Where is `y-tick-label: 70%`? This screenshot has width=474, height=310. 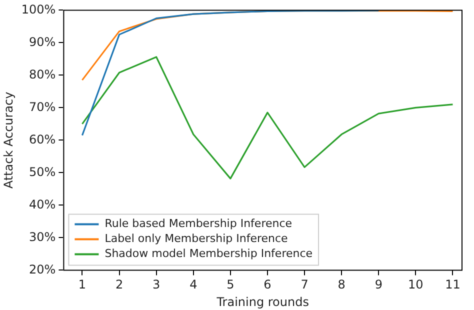
y-tick-label: 70% is located at coordinates (42, 107).